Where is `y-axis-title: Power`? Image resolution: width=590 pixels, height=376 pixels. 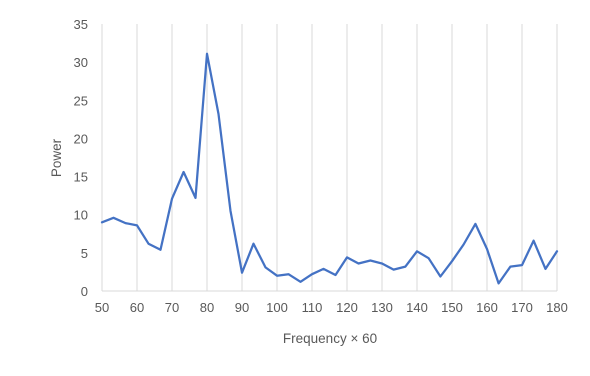
y-axis-title: Power is located at coordinates (56, 157).